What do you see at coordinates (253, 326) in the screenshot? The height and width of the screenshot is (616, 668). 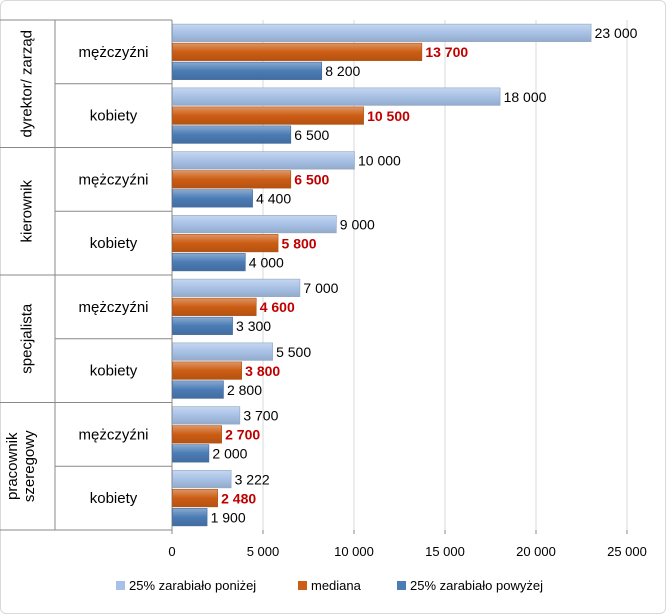 I see `data-label: 3 300` at bounding box center [253, 326].